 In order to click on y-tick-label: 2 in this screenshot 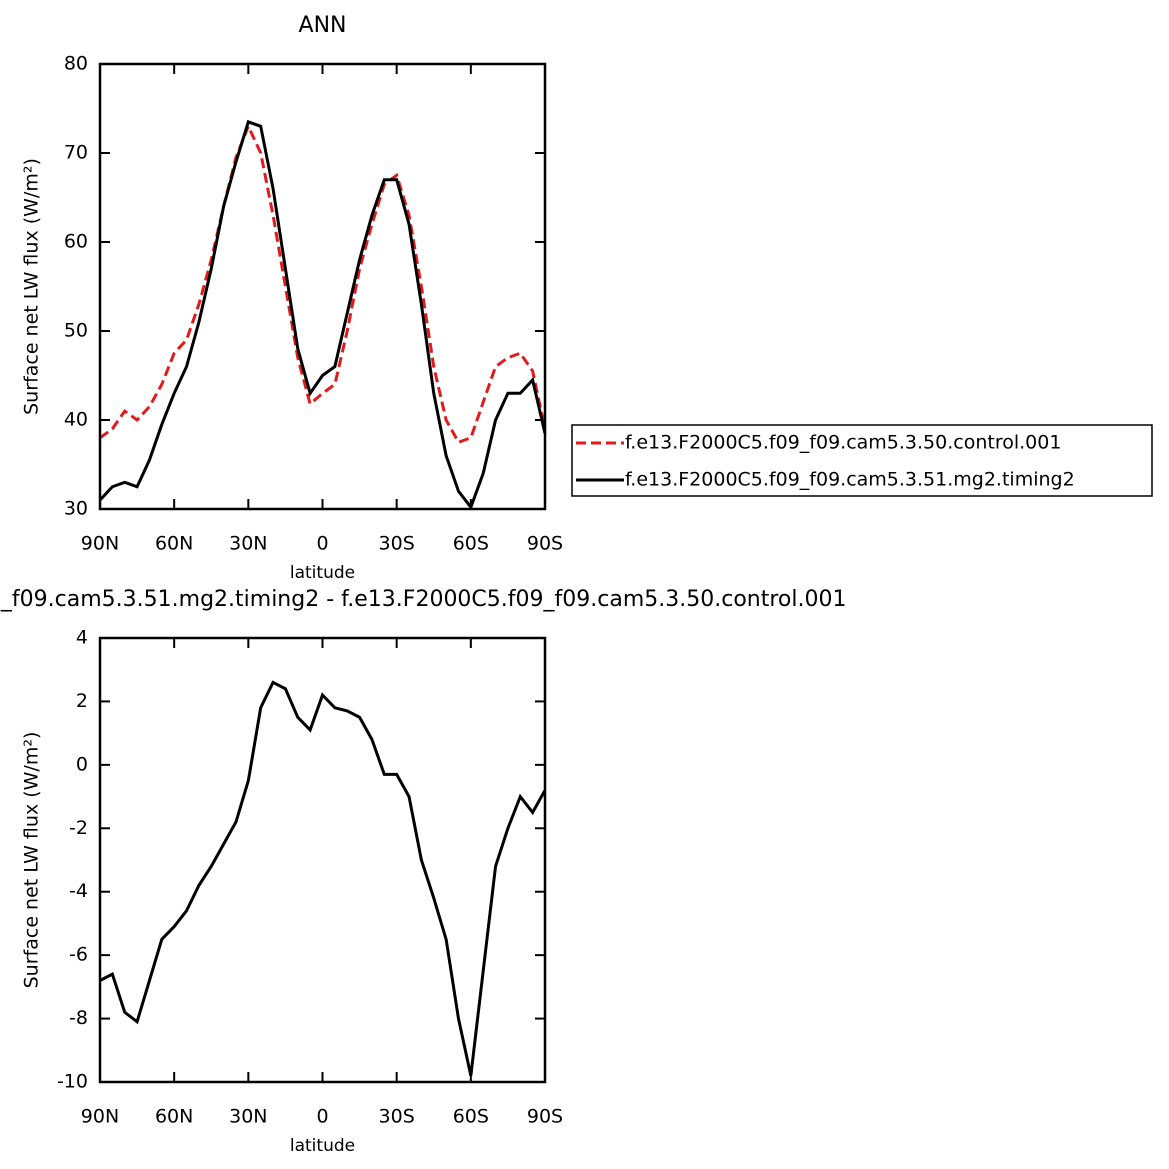, I will do `click(82, 701)`.